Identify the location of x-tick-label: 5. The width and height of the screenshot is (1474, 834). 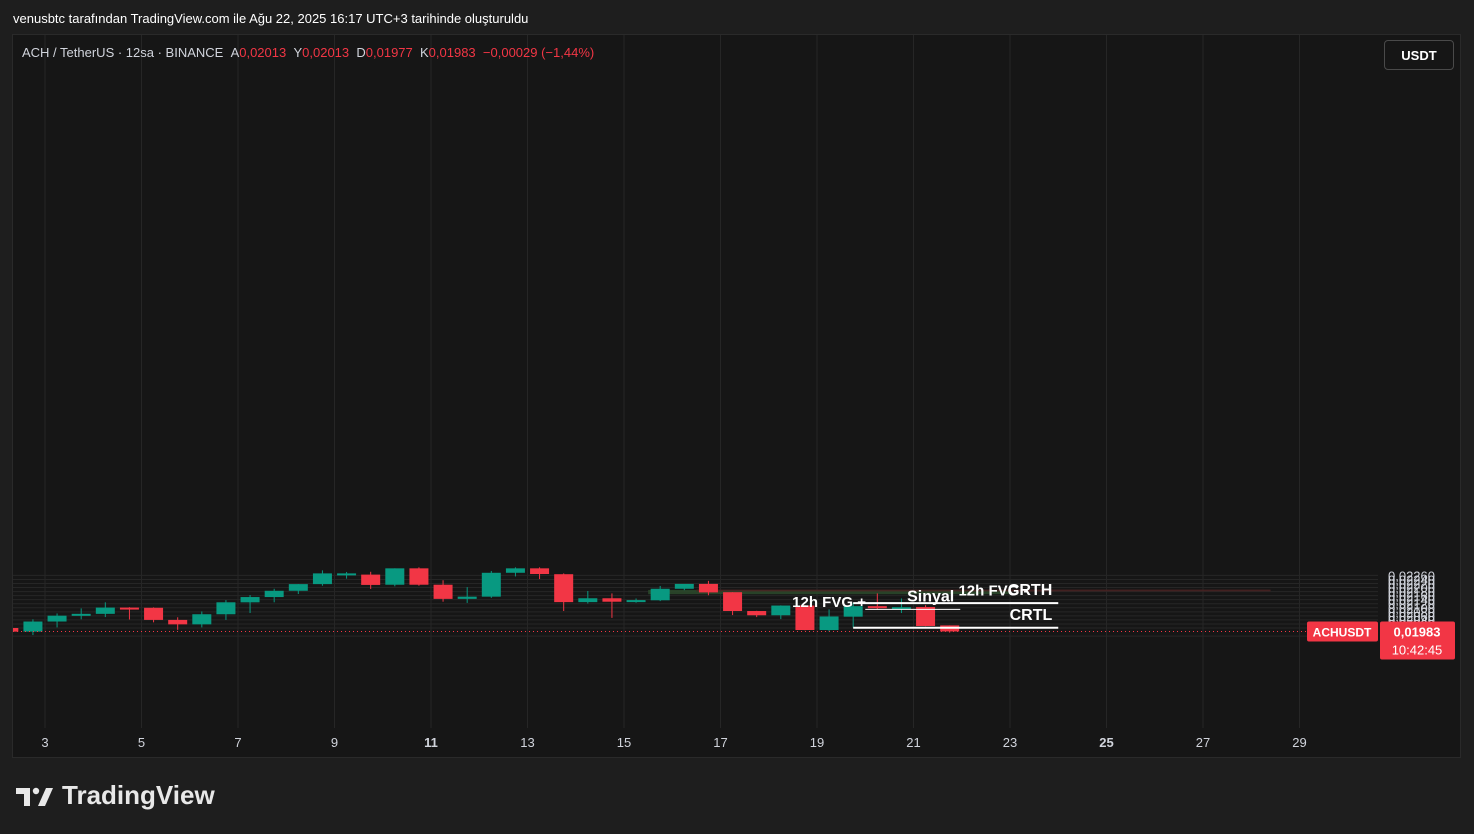
(141, 742).